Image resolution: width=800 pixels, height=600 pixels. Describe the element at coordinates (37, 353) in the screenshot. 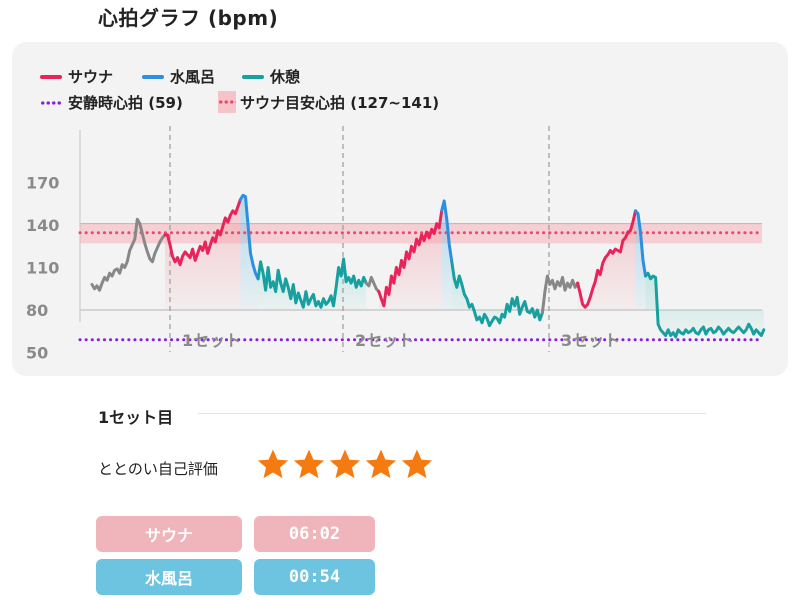

I see `y-tick-label: 50` at that location.